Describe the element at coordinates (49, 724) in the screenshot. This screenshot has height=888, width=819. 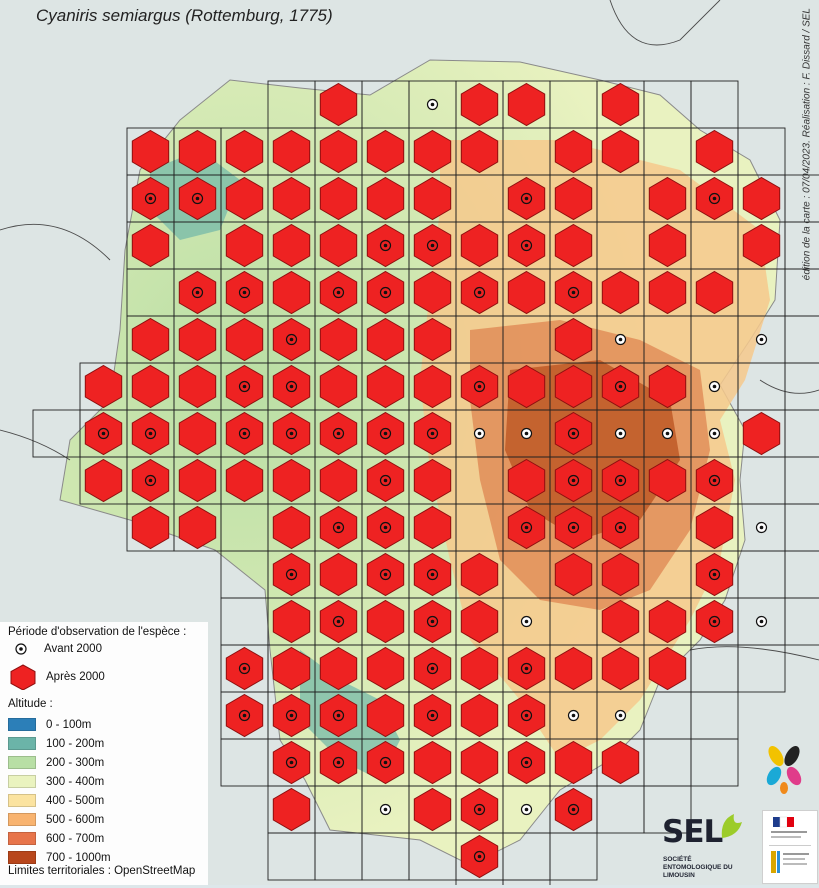
I see `altitude-class: 0 - 100m` at that location.